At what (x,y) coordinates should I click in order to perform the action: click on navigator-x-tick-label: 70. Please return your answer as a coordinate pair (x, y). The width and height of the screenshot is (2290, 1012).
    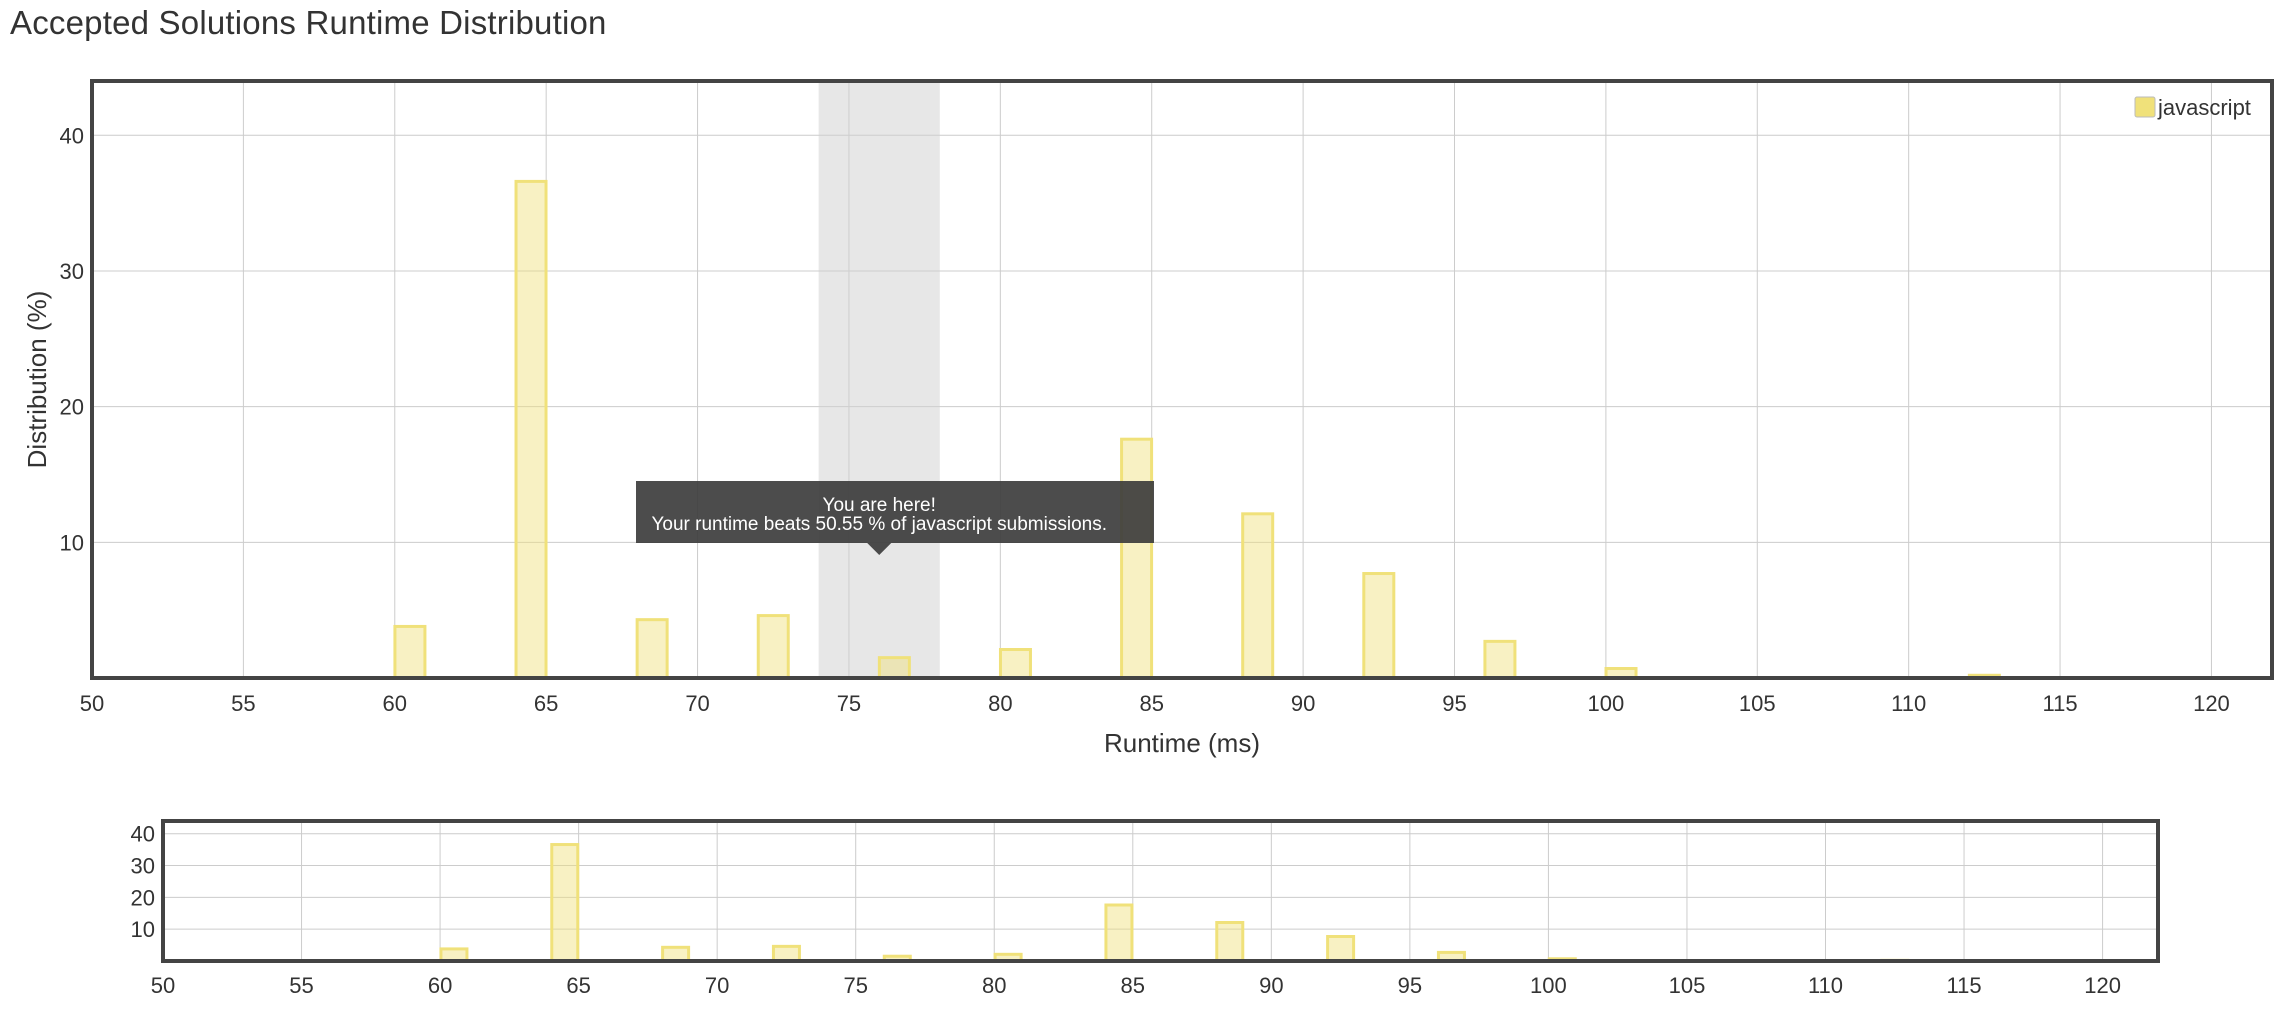
    Looking at the image, I should click on (717, 985).